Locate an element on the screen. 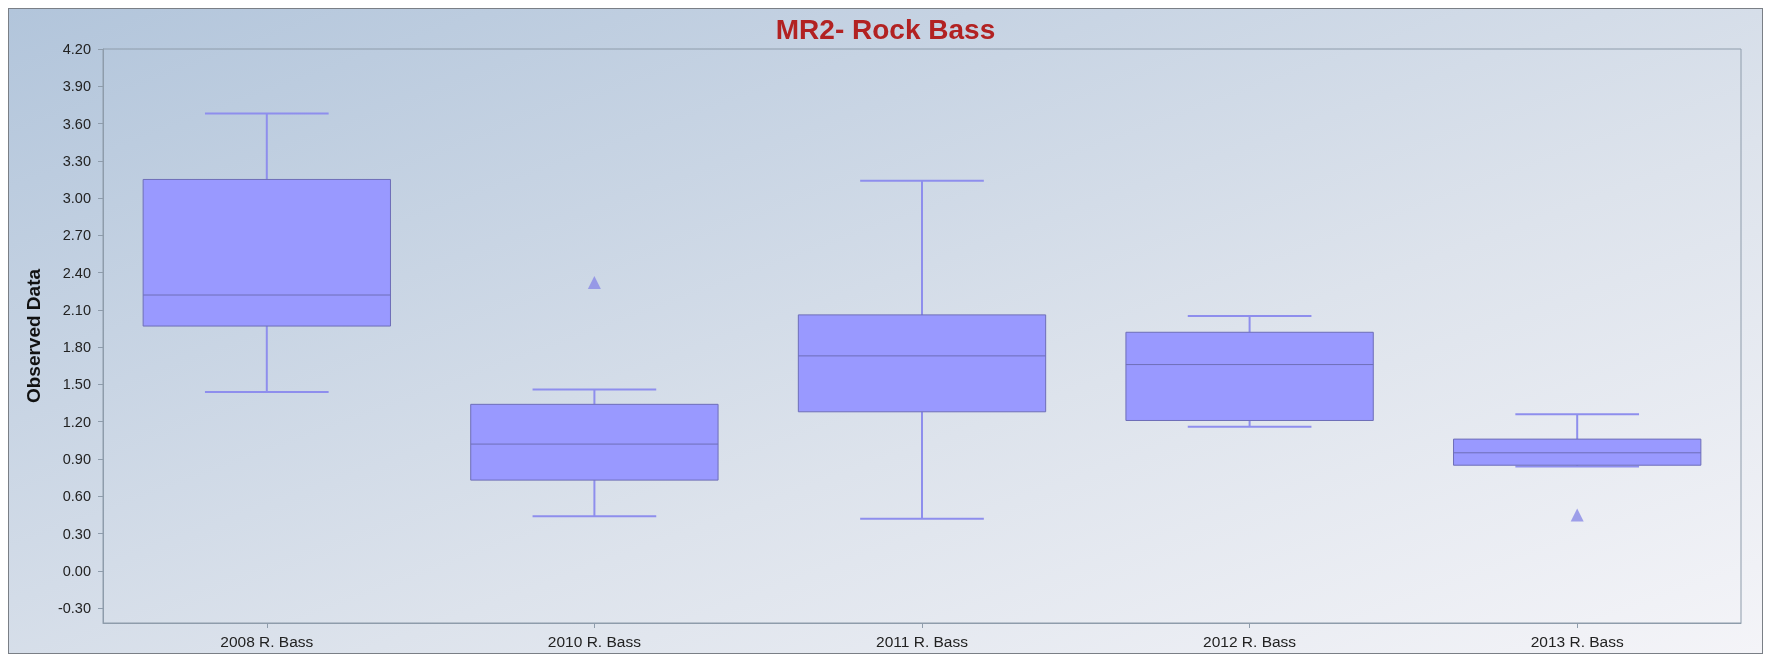  y-tick-label: 2.70 is located at coordinates (76, 235).